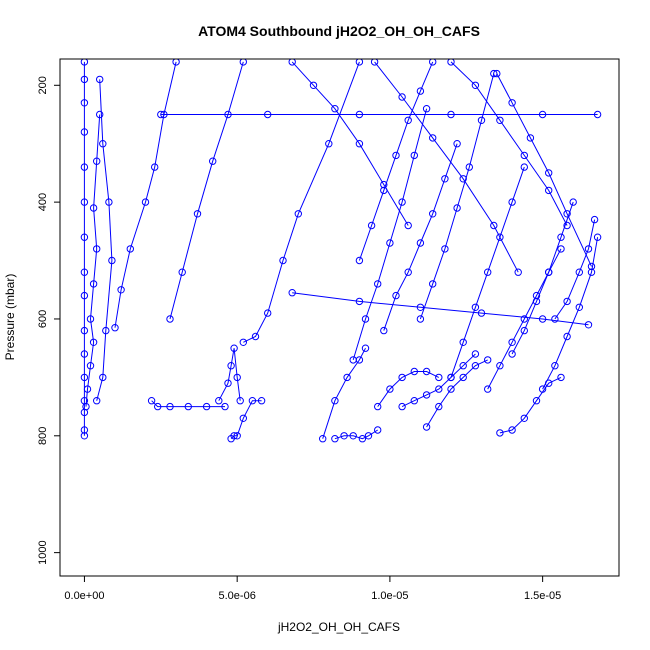 The image size is (650, 650). I want to click on x-axis-label: jH2O2_OH_OH_CAFS, so click(338, 627).